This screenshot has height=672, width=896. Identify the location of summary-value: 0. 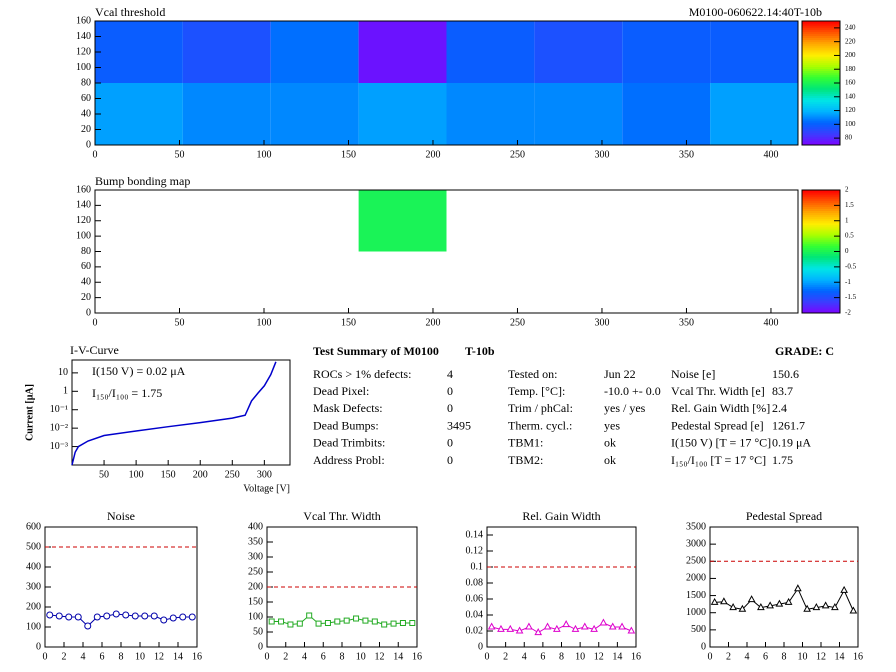
(450, 408).